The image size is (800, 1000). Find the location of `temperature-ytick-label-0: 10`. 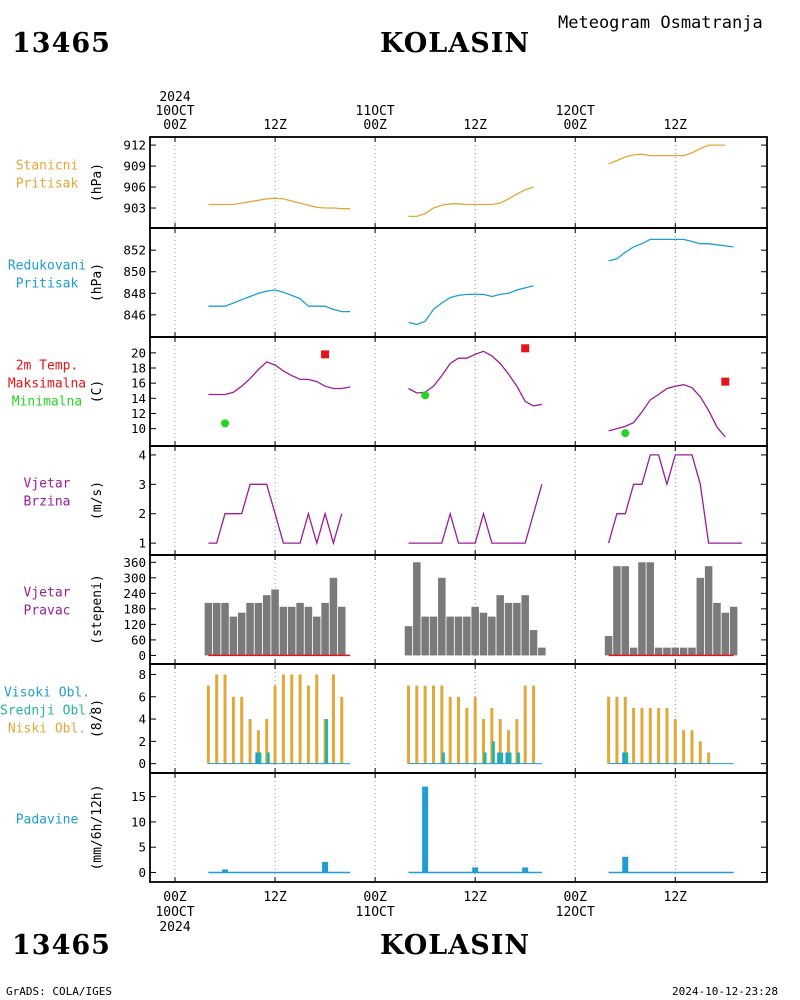

temperature-ytick-label-0: 10 is located at coordinates (138, 428).